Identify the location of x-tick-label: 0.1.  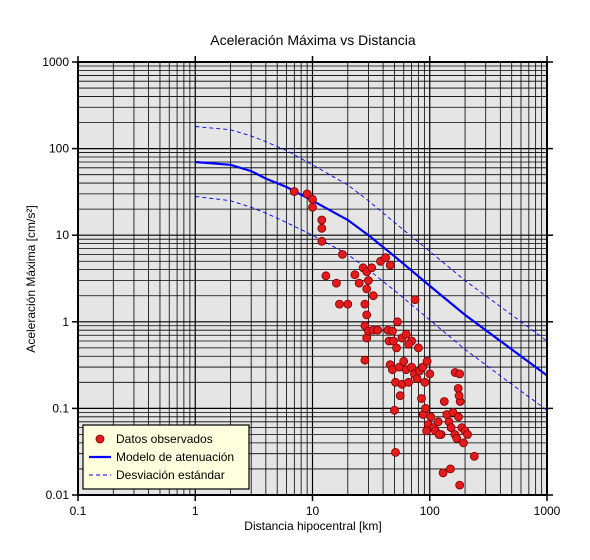
(78, 511).